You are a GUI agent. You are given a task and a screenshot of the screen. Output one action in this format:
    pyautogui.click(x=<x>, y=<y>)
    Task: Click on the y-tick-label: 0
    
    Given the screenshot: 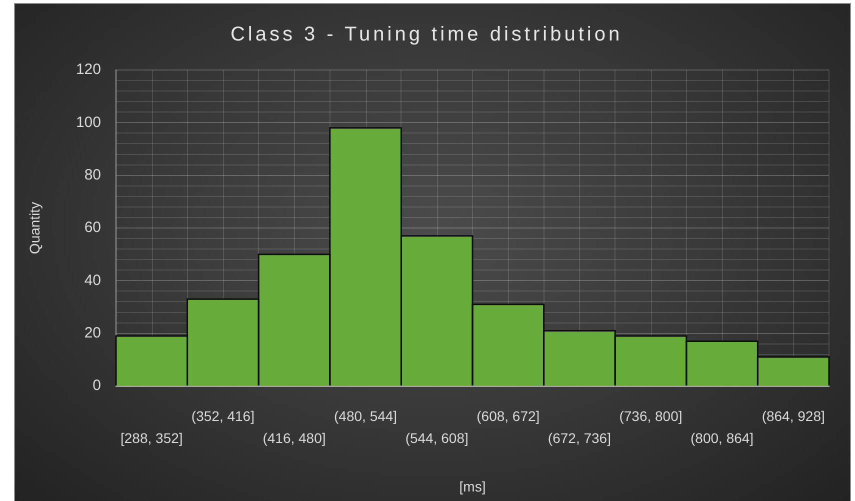 What is the action you would take?
    pyautogui.click(x=96, y=385)
    